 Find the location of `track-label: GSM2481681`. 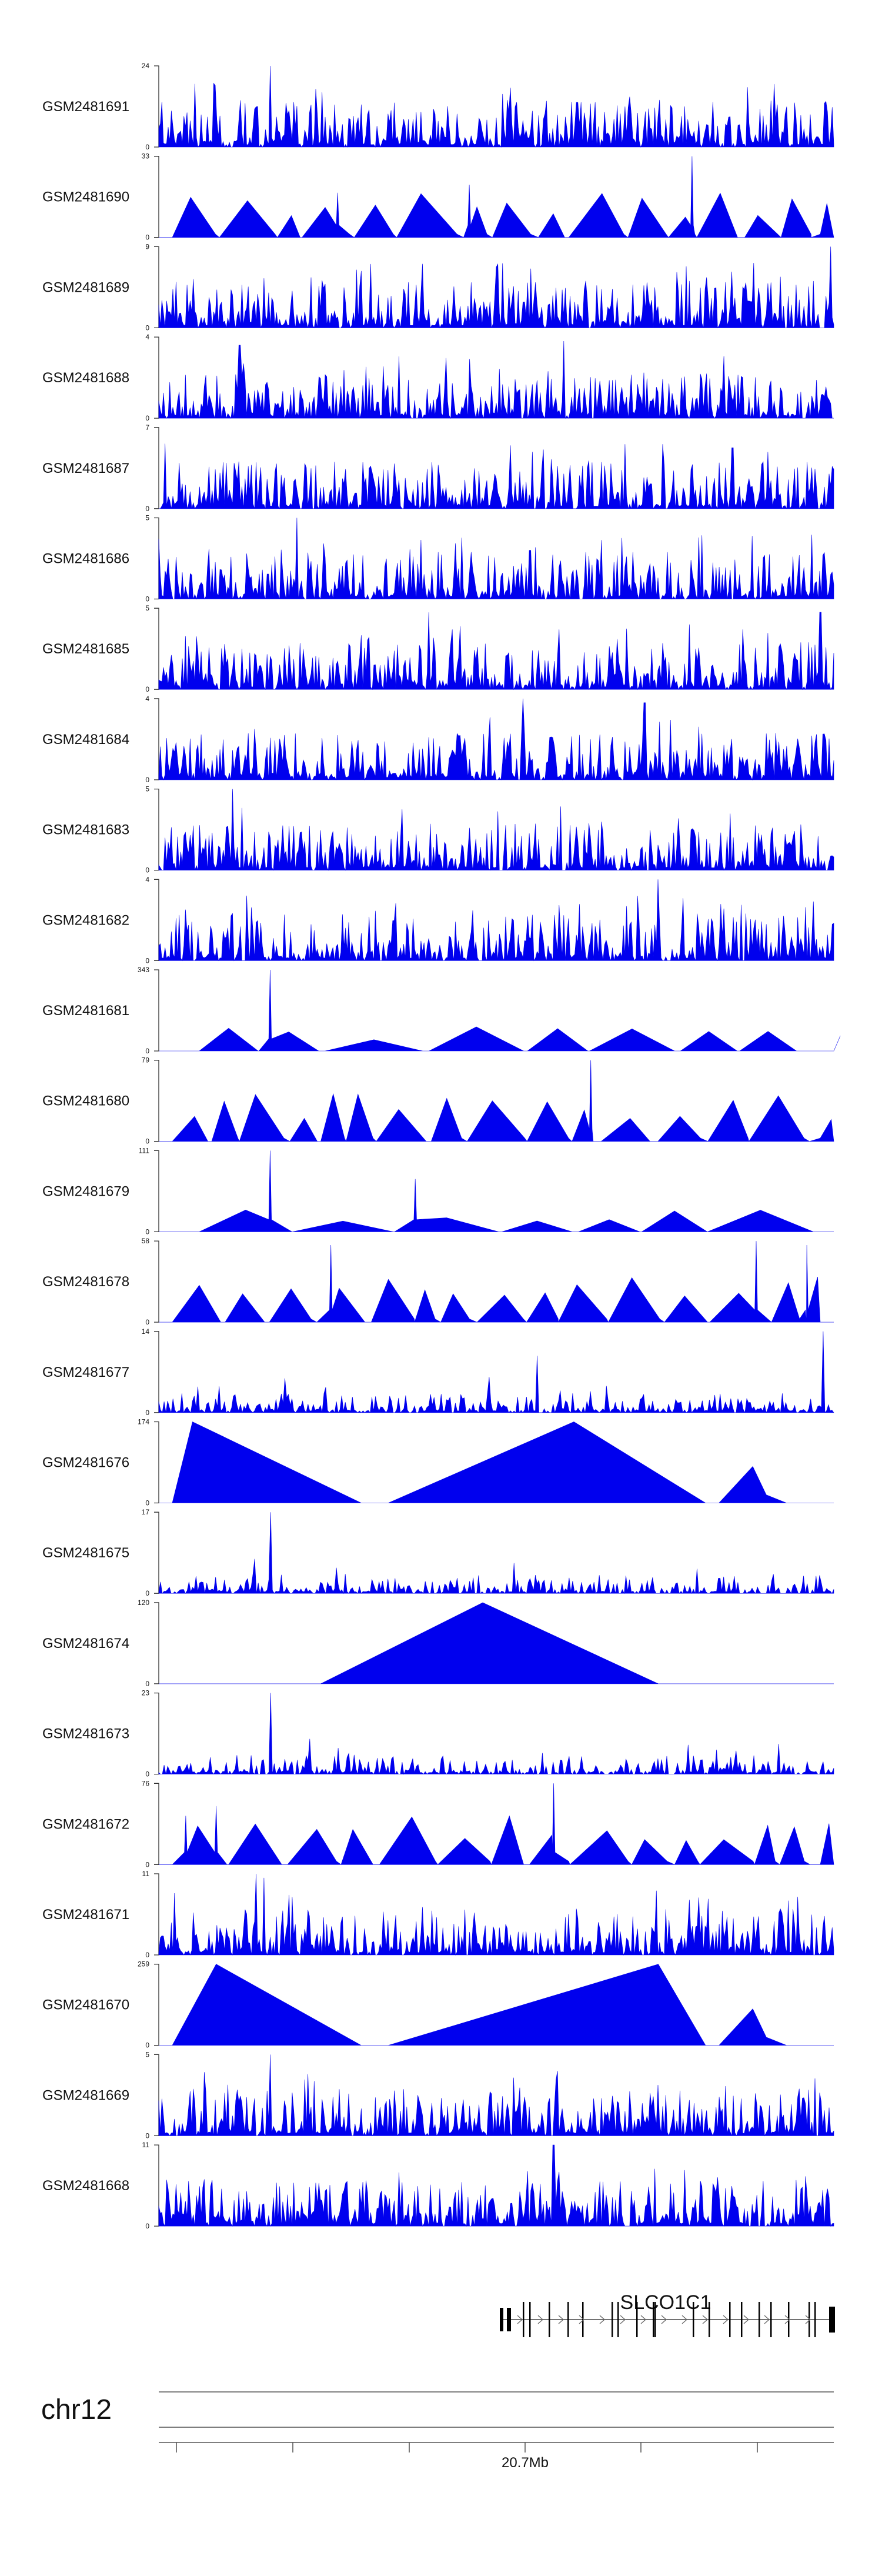

track-label: GSM2481681 is located at coordinates (85, 1011).